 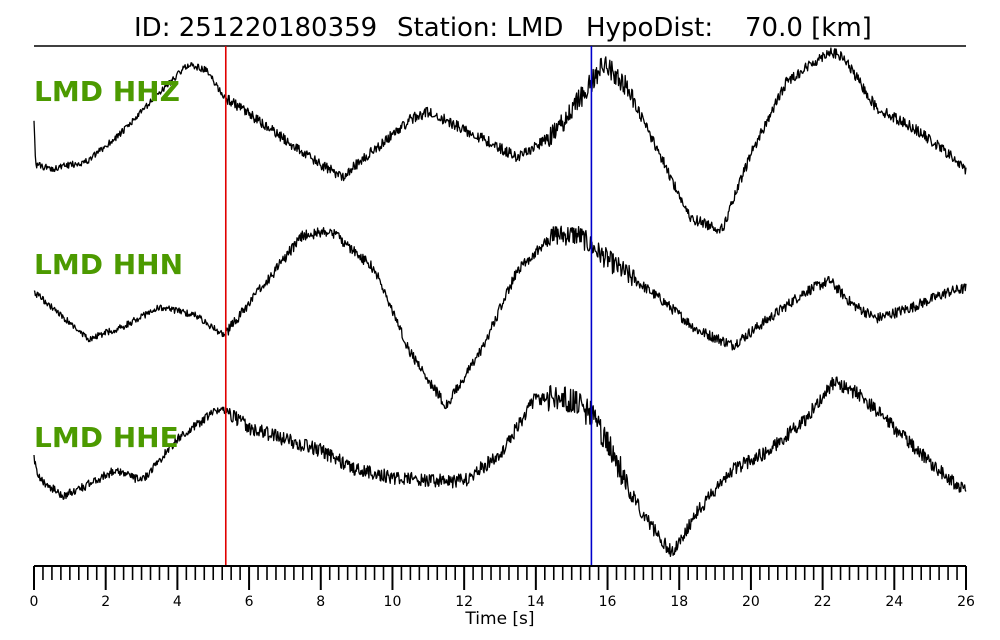 What do you see at coordinates (249, 602) in the screenshot?
I see `x-tick-label: 6` at bounding box center [249, 602].